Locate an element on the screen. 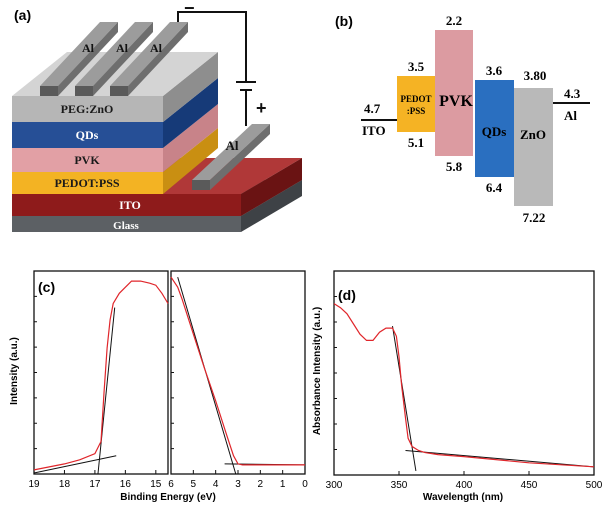  qds-name: QDs is located at coordinates (494, 131).